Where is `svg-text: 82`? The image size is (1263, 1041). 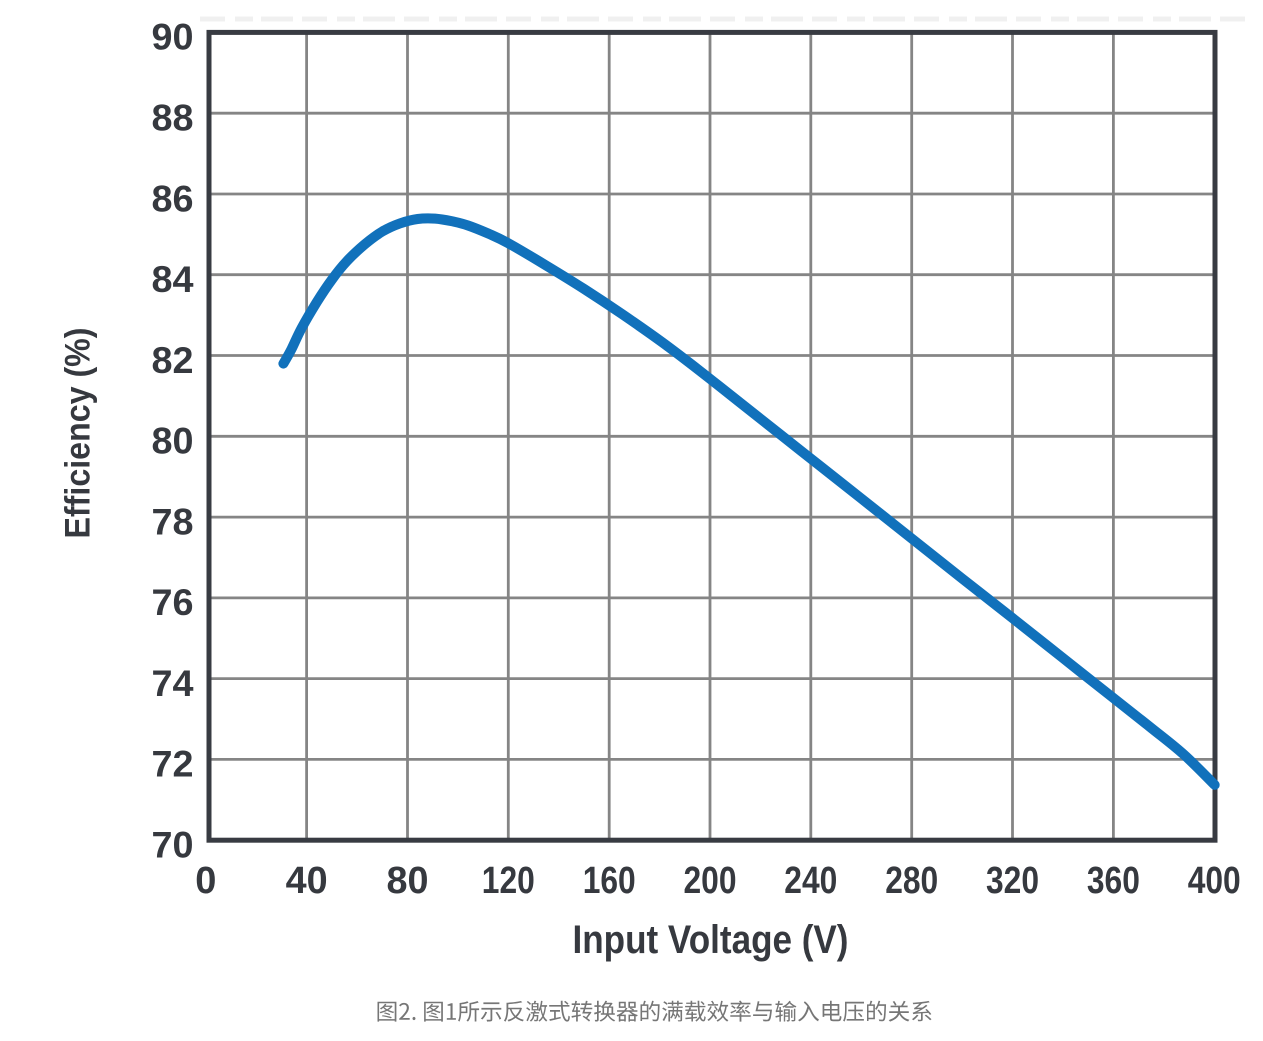
svg-text: 82 is located at coordinates (173, 360).